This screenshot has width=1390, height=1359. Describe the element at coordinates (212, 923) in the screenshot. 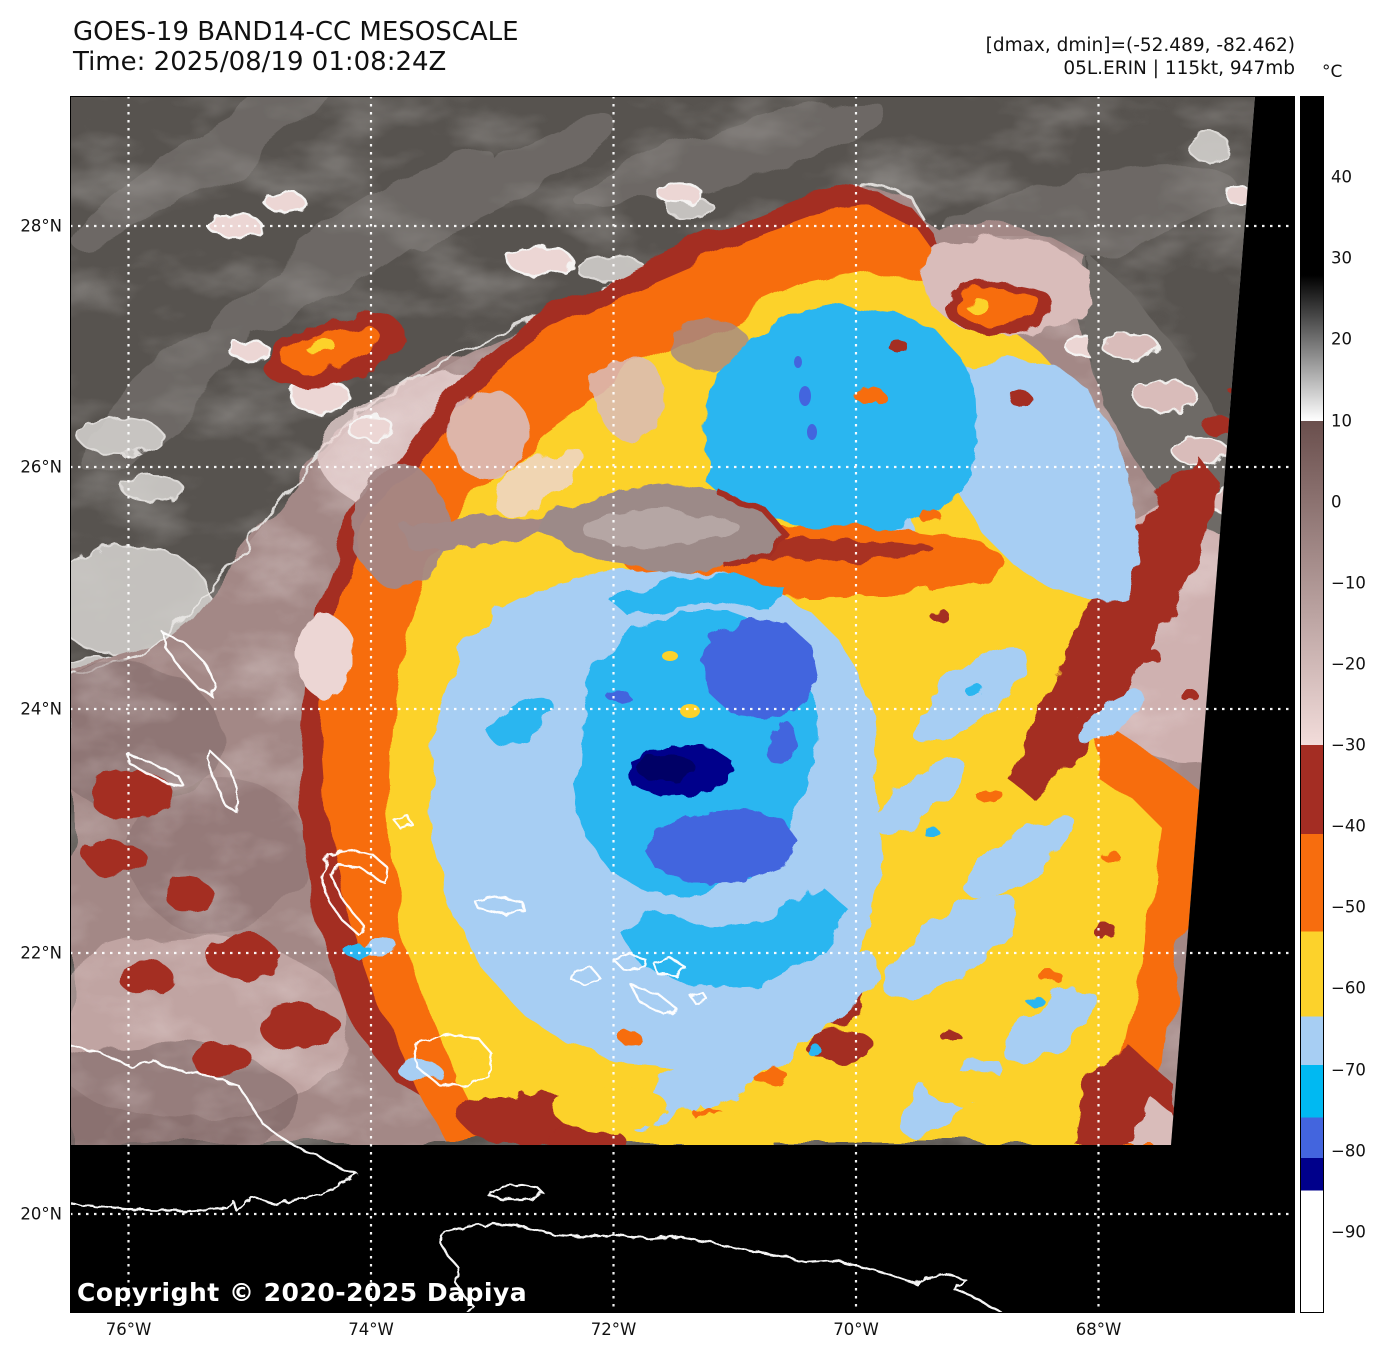

I see `west-red-patches` at that location.